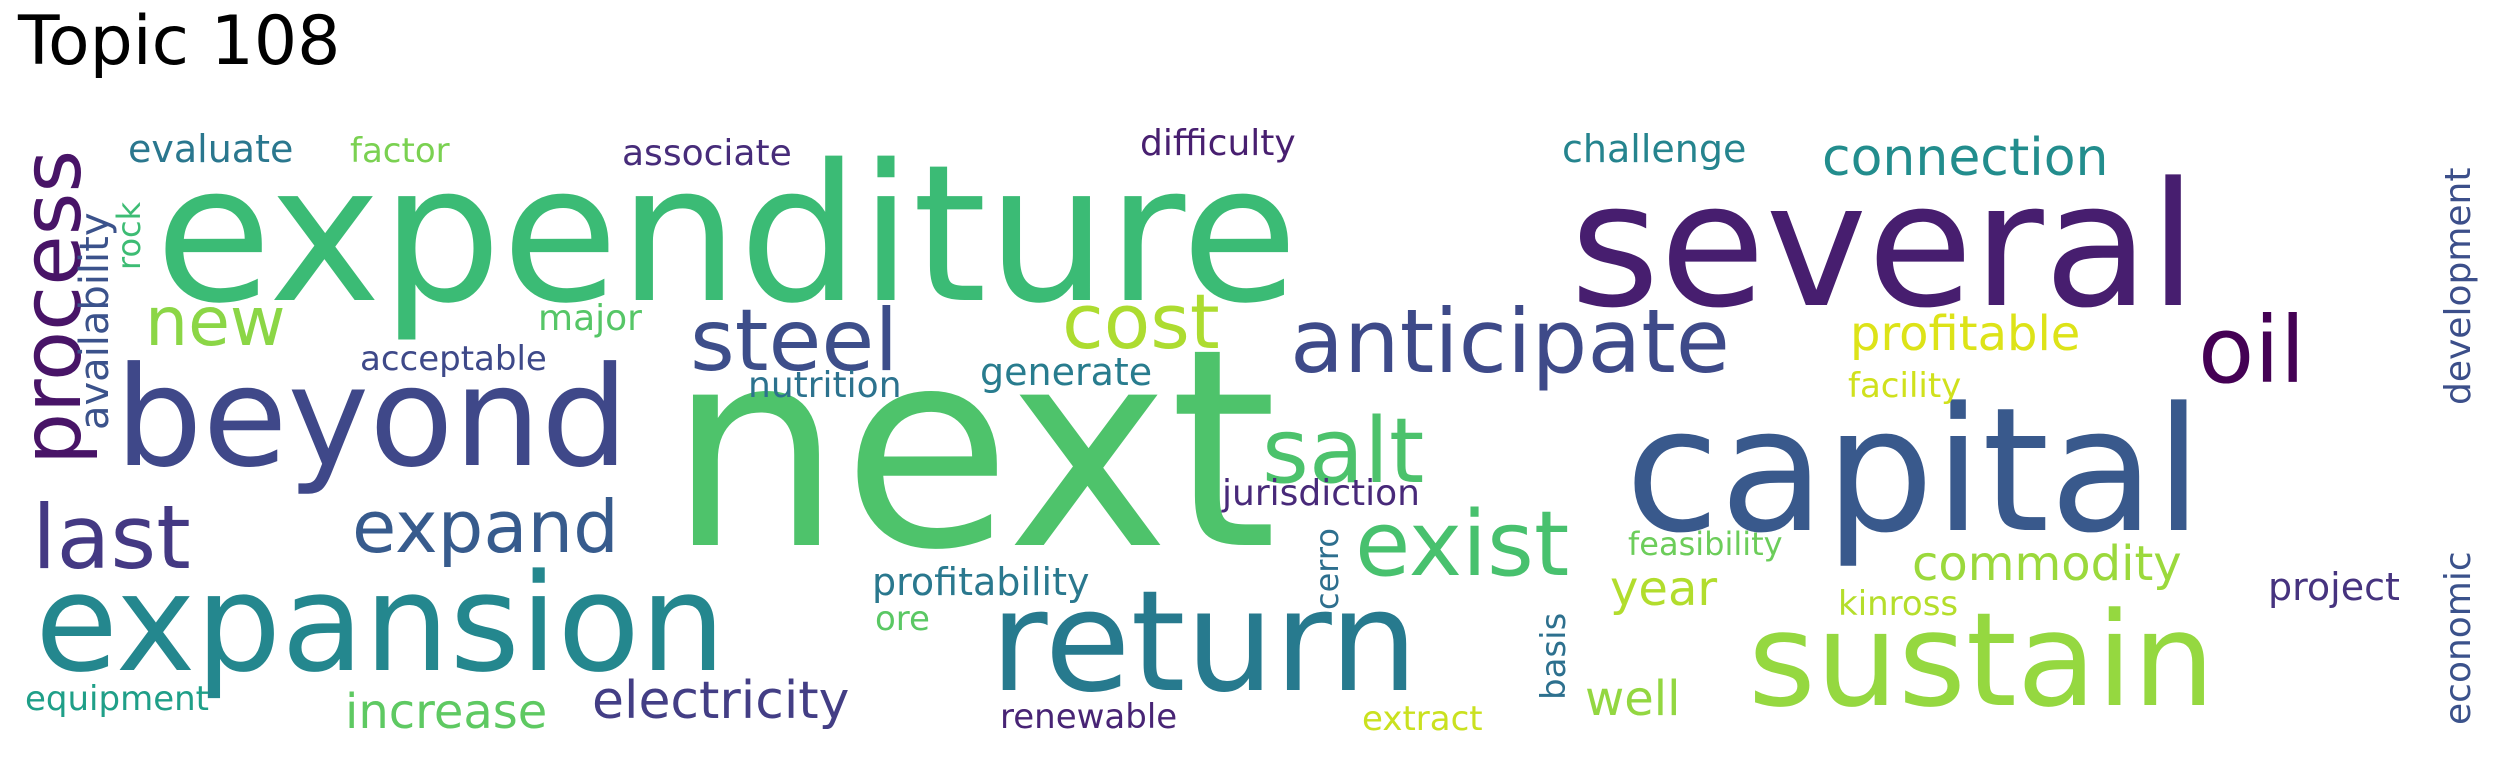  Describe the element at coordinates (1904, 386) in the screenshot. I see `word-facility: facility` at that location.